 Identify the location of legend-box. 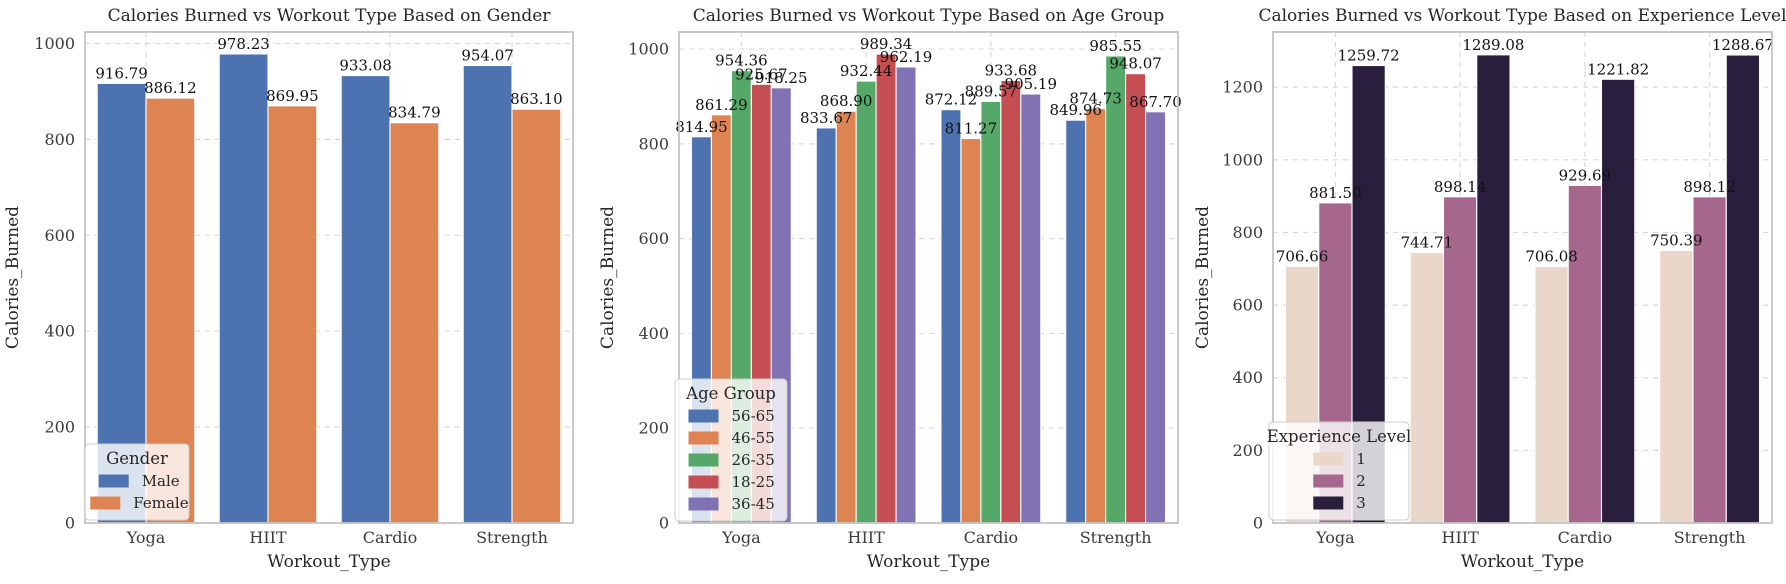
(1339, 471).